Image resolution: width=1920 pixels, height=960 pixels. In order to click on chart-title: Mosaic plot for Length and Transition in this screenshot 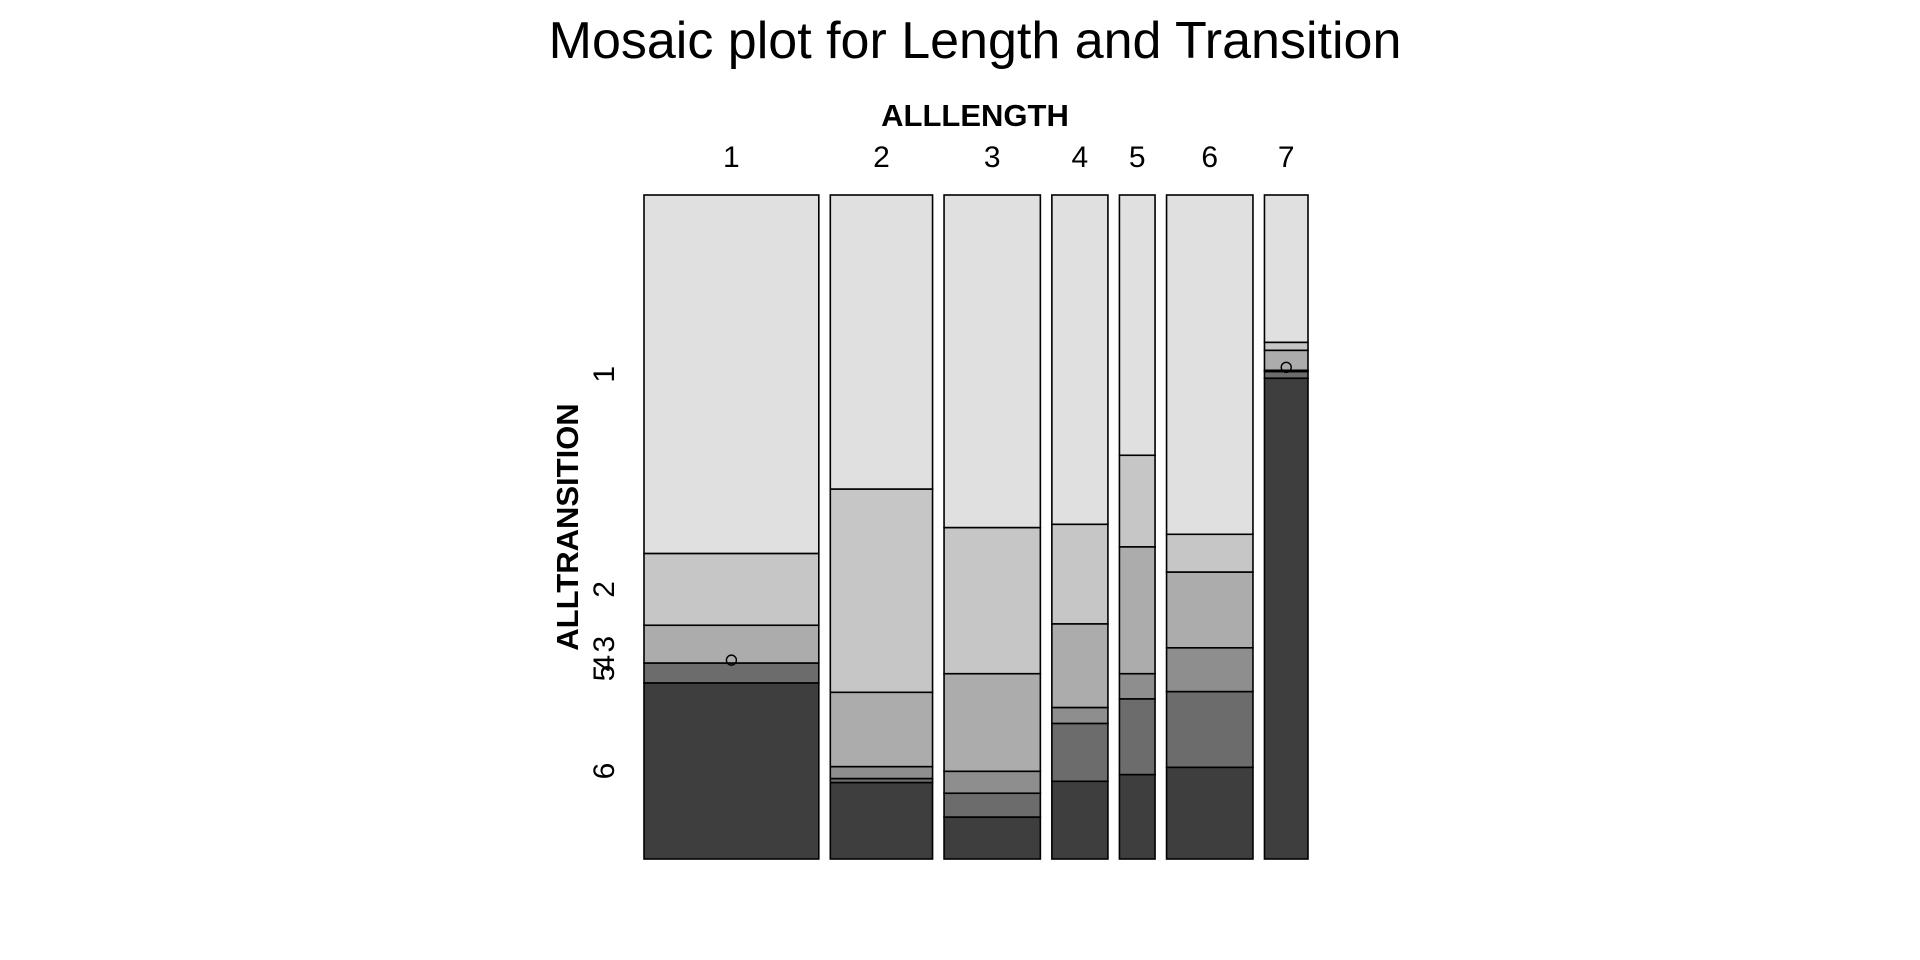, I will do `click(975, 41)`.